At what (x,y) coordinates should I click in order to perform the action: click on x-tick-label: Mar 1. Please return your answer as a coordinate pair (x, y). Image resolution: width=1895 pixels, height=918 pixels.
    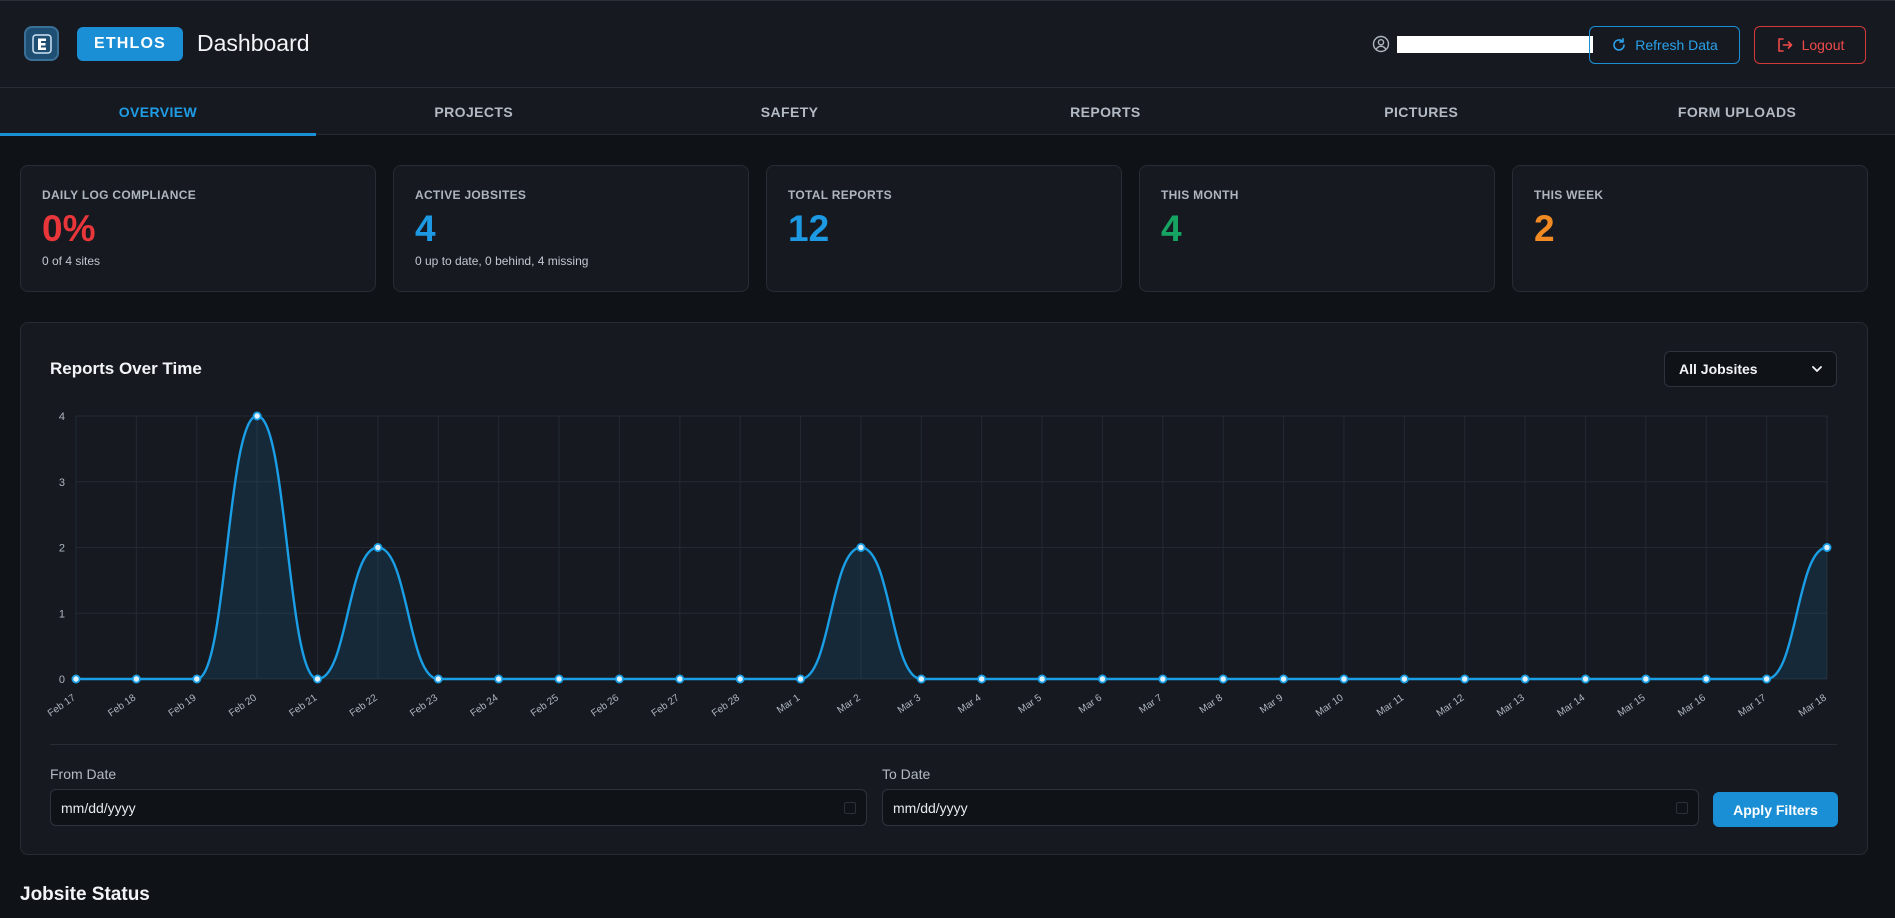
    Looking at the image, I should click on (789, 704).